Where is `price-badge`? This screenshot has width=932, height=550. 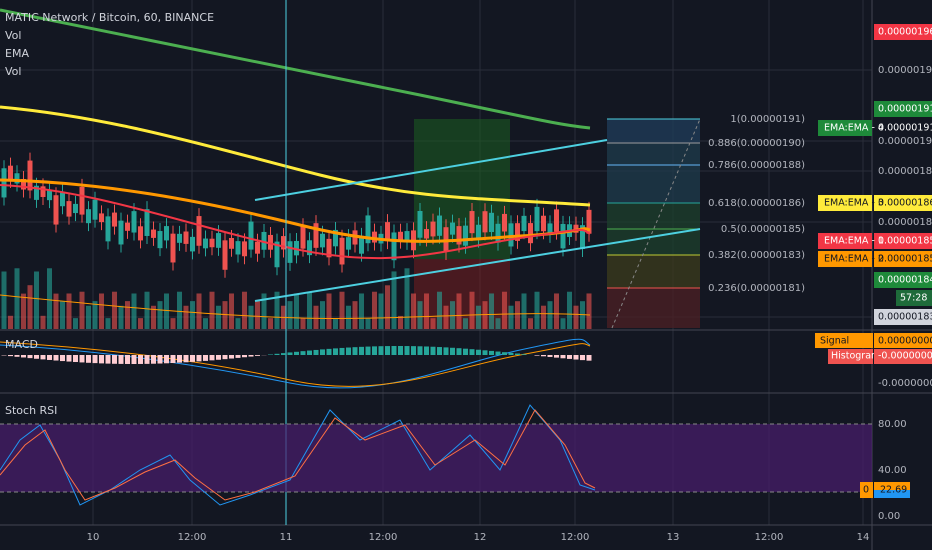
price-badge is located at coordinates (903, 32).